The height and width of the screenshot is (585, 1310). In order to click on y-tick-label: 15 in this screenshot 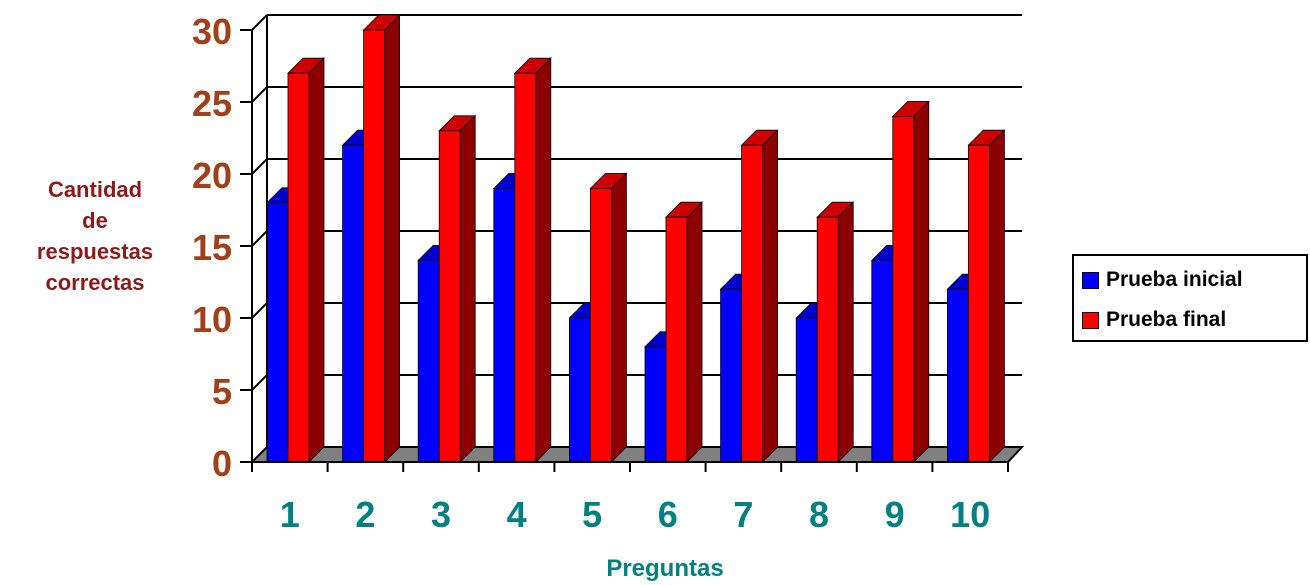, I will do `click(212, 247)`.